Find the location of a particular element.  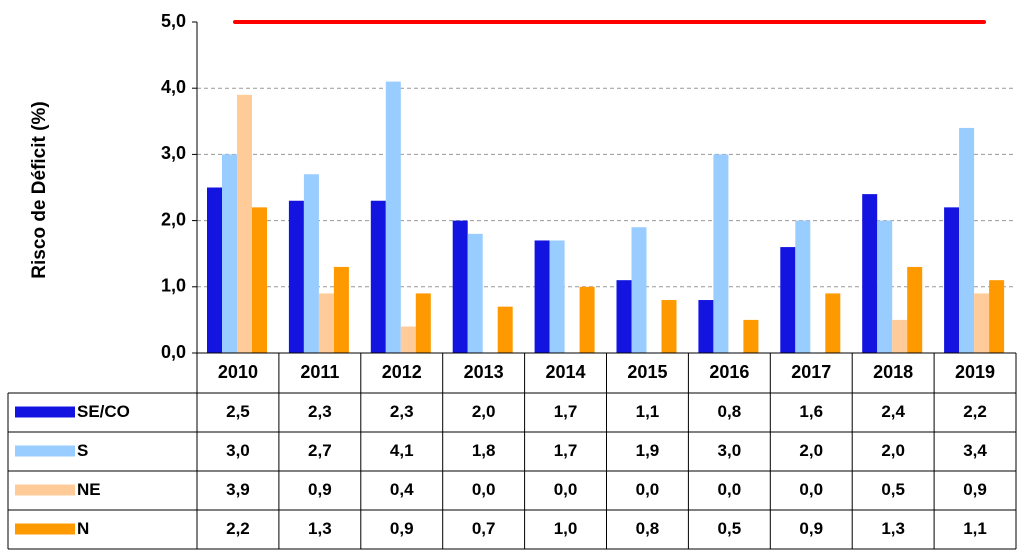

x-tick-label: 2013 is located at coordinates (484, 372).